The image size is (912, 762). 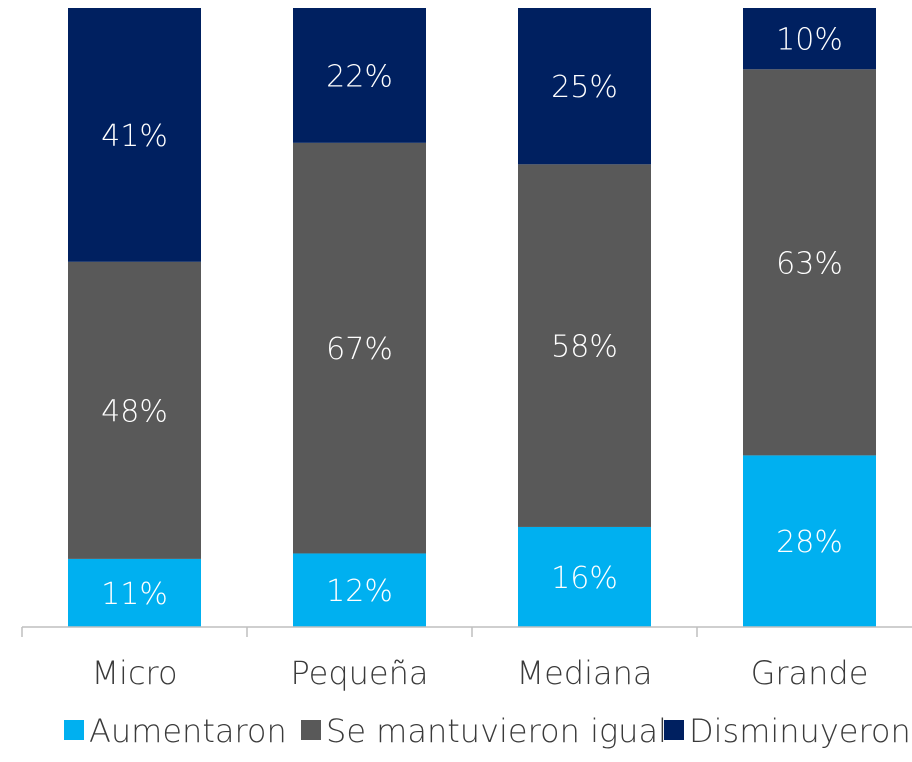 I want to click on data-label-micro-aumentaron: 11%, so click(x=134, y=594).